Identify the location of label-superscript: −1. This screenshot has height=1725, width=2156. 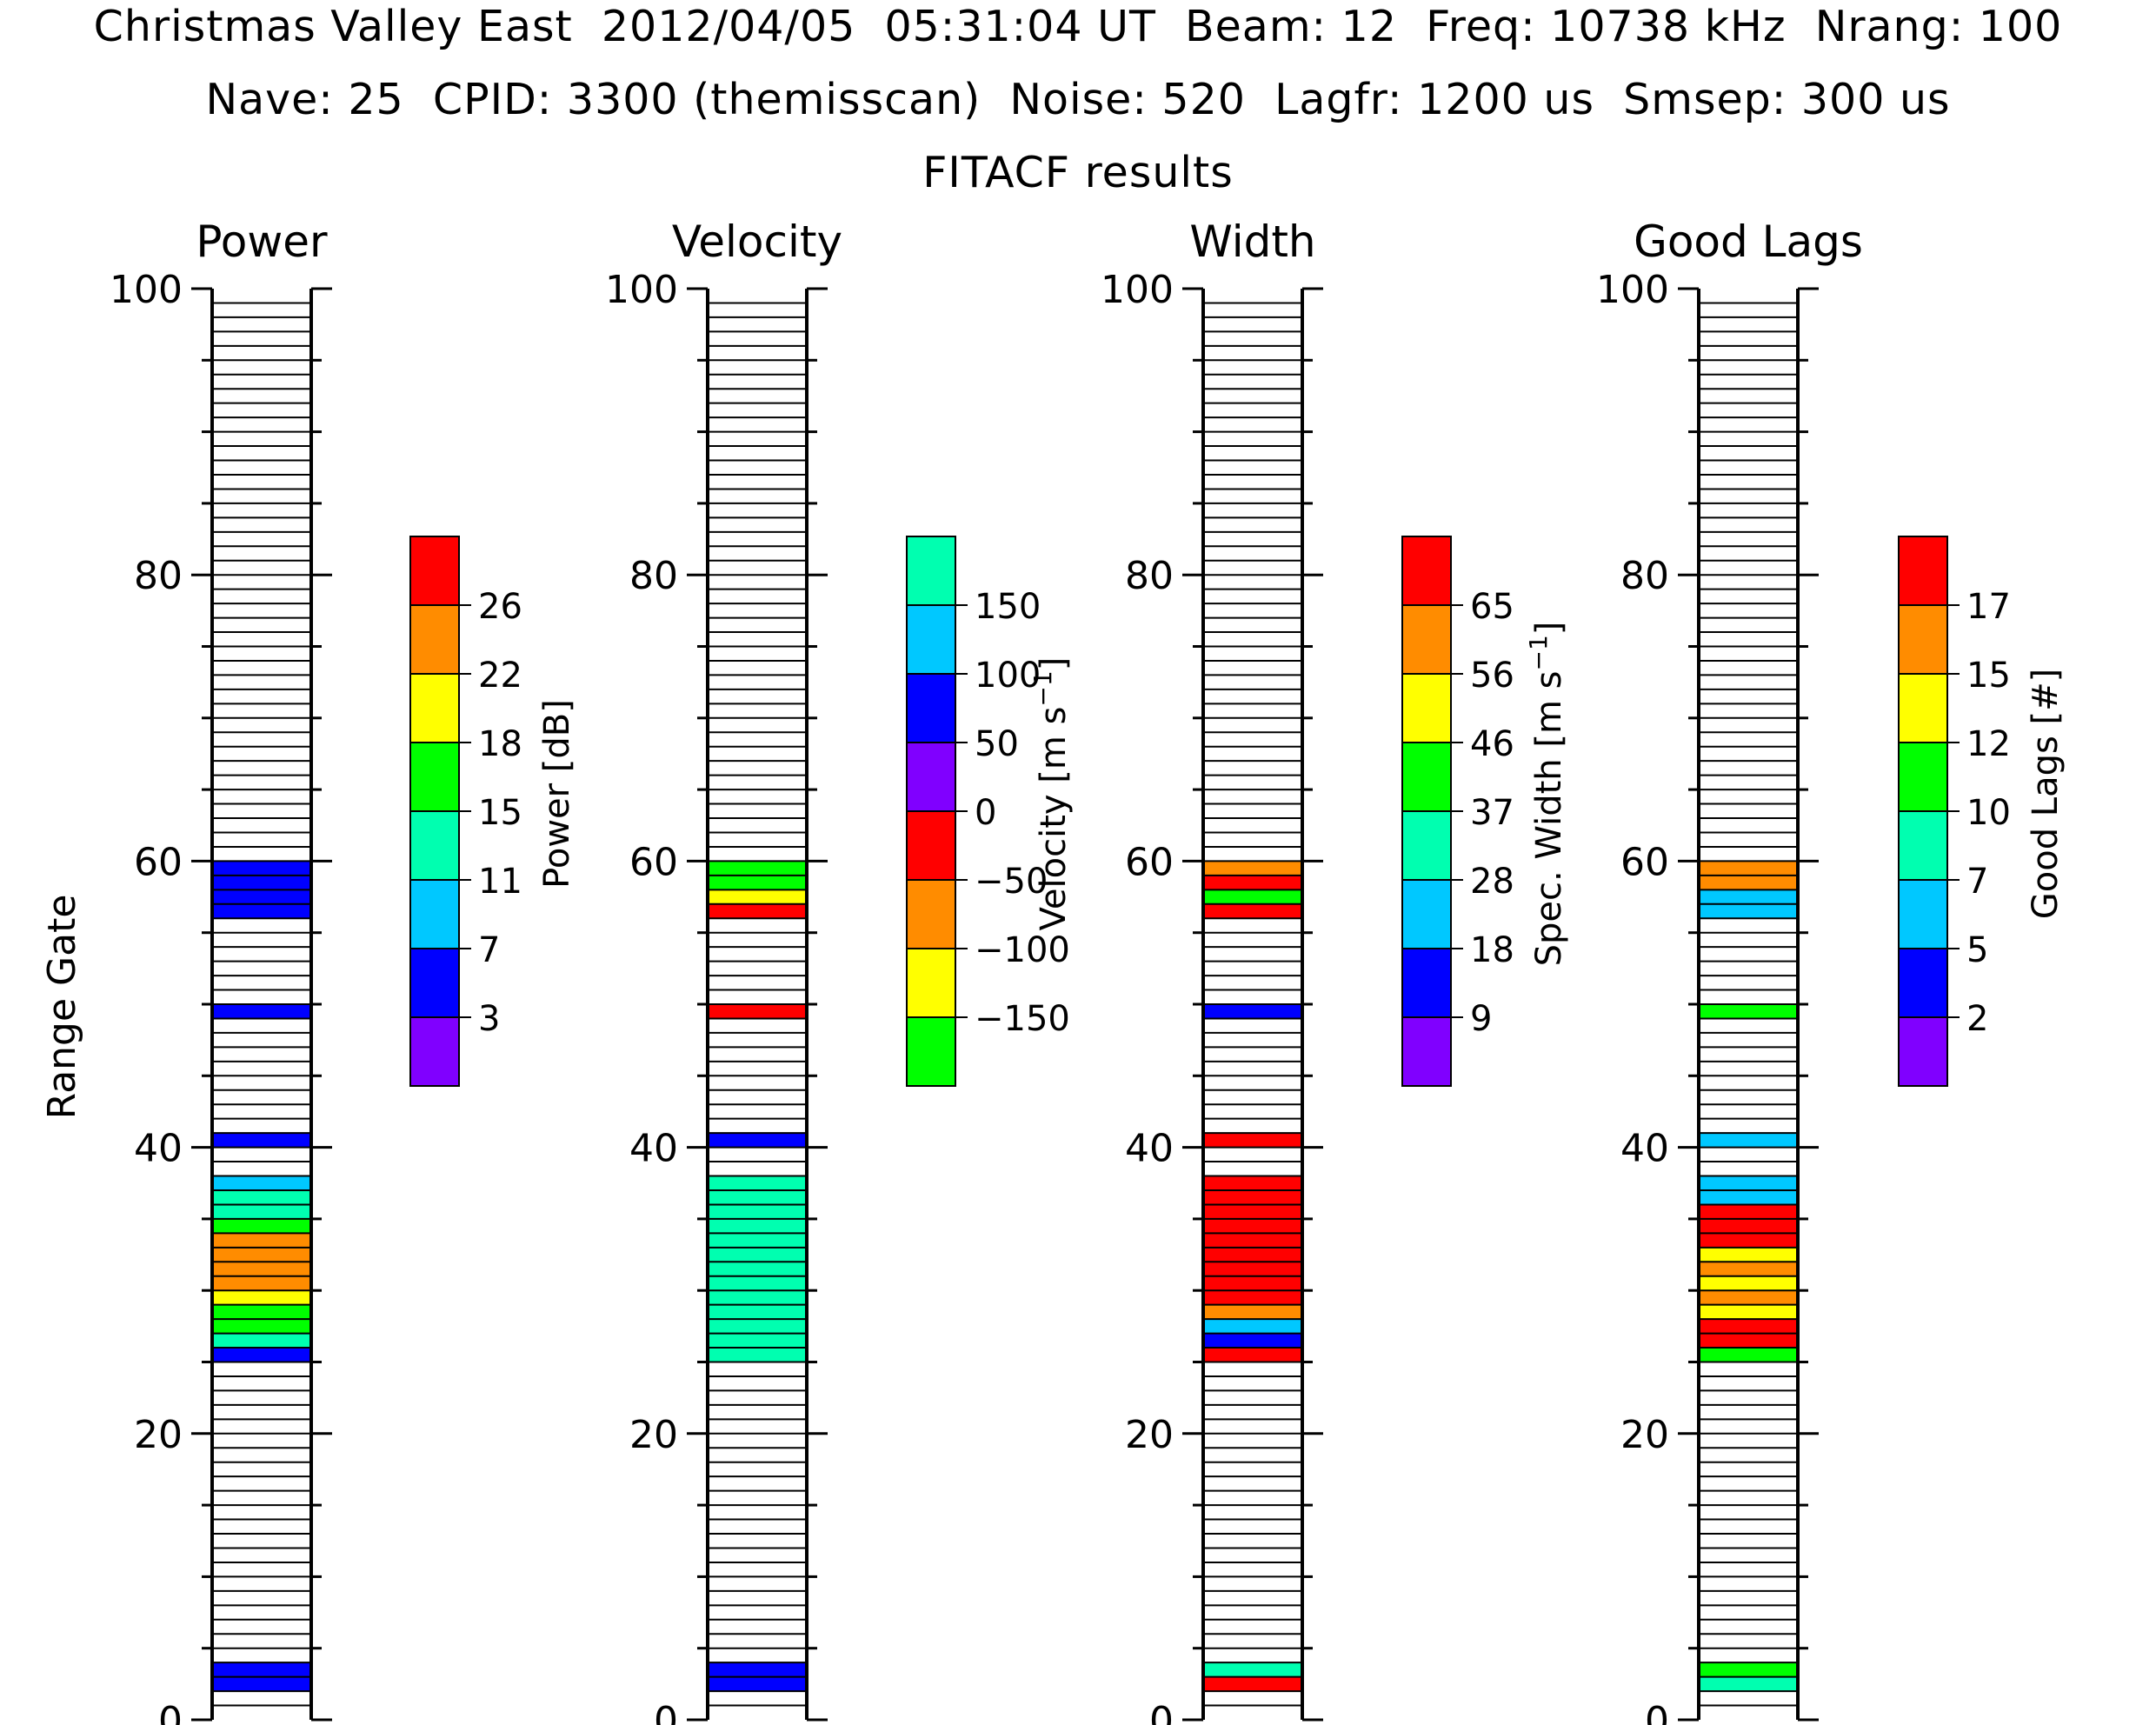
(1538, 652).